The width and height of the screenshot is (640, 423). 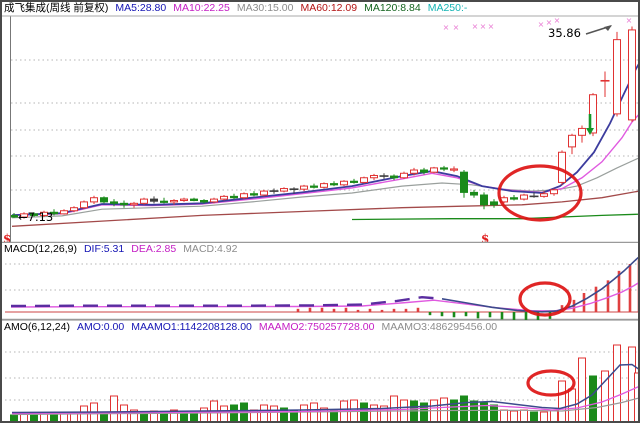 What do you see at coordinates (37, 327) in the screenshot?
I see `amo-indicator-name: AMO(6,12,24)` at bounding box center [37, 327].